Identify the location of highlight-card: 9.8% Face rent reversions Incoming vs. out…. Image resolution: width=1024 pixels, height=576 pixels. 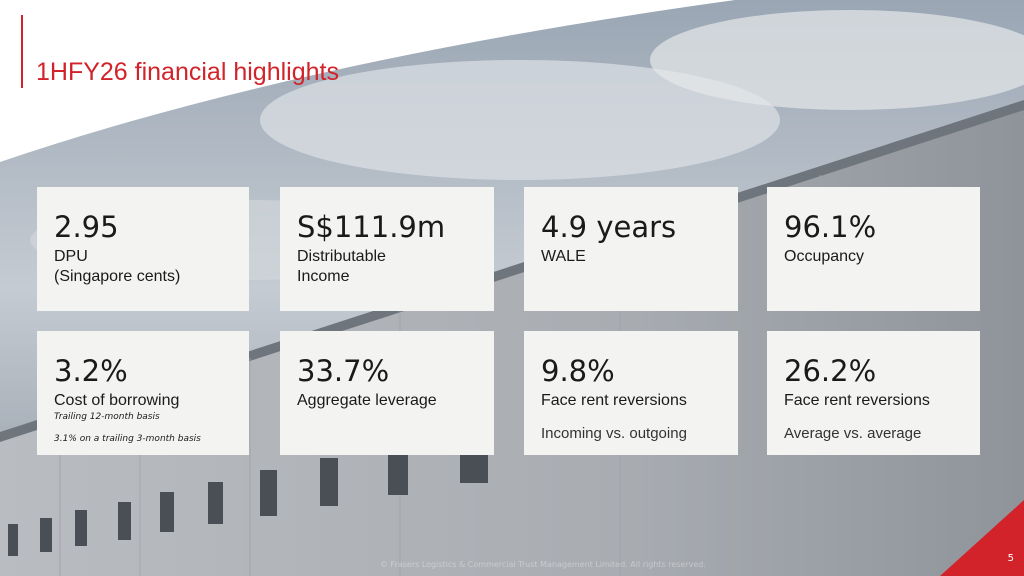
(631, 393).